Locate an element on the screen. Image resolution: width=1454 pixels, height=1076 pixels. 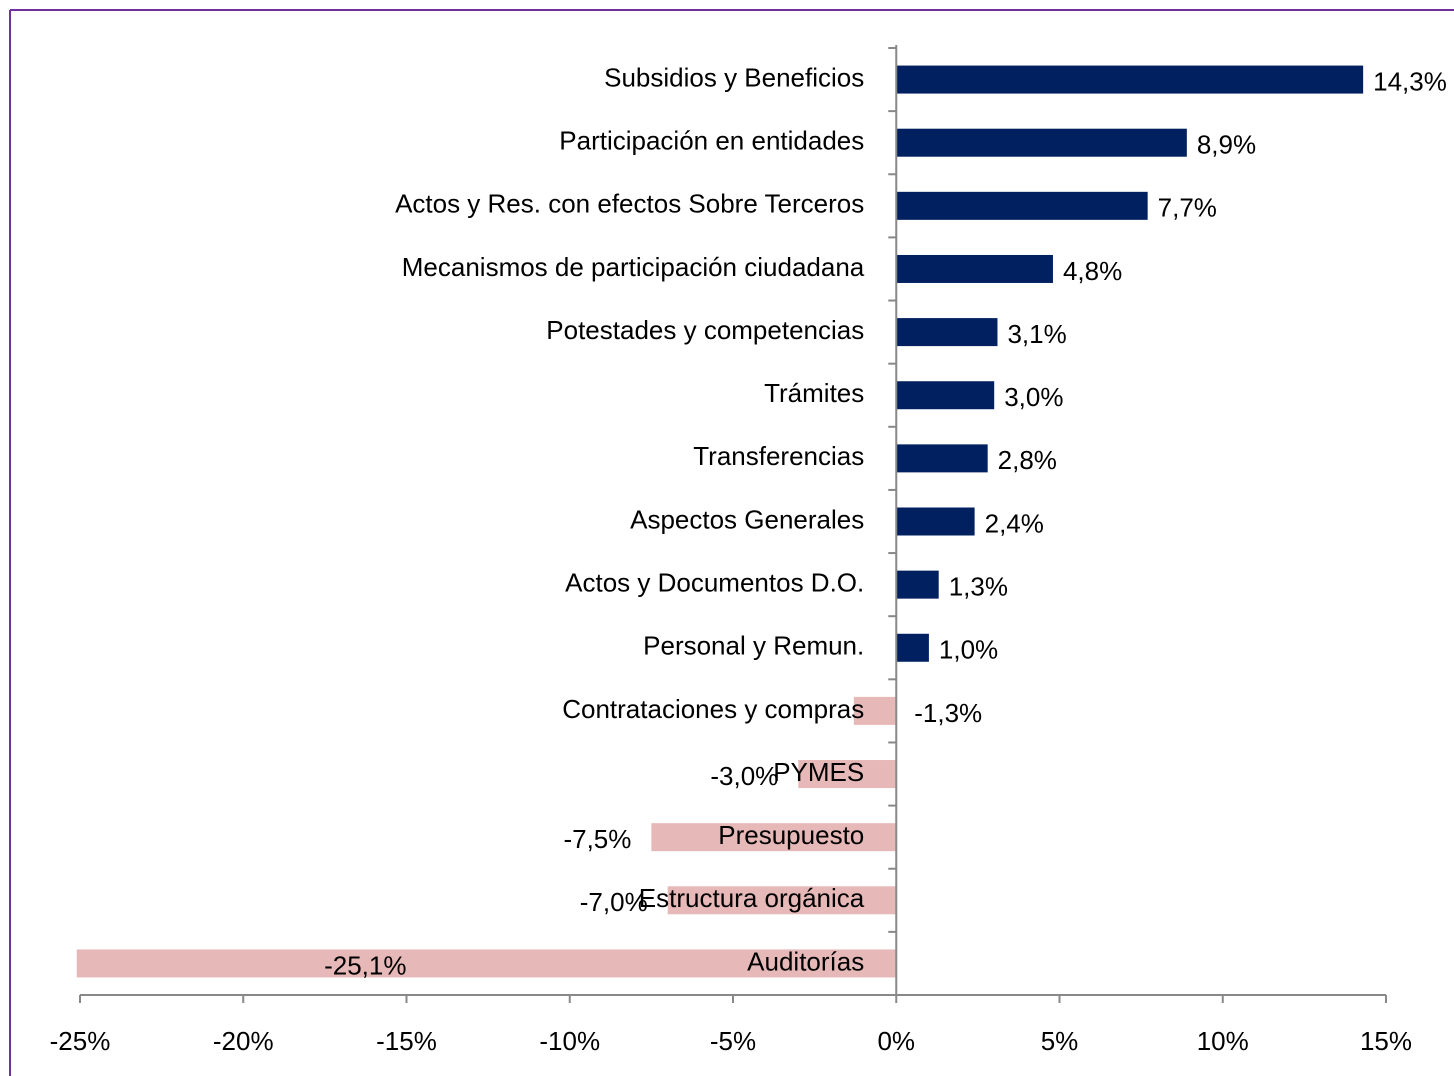
value-label: -7,0% is located at coordinates (614, 902).